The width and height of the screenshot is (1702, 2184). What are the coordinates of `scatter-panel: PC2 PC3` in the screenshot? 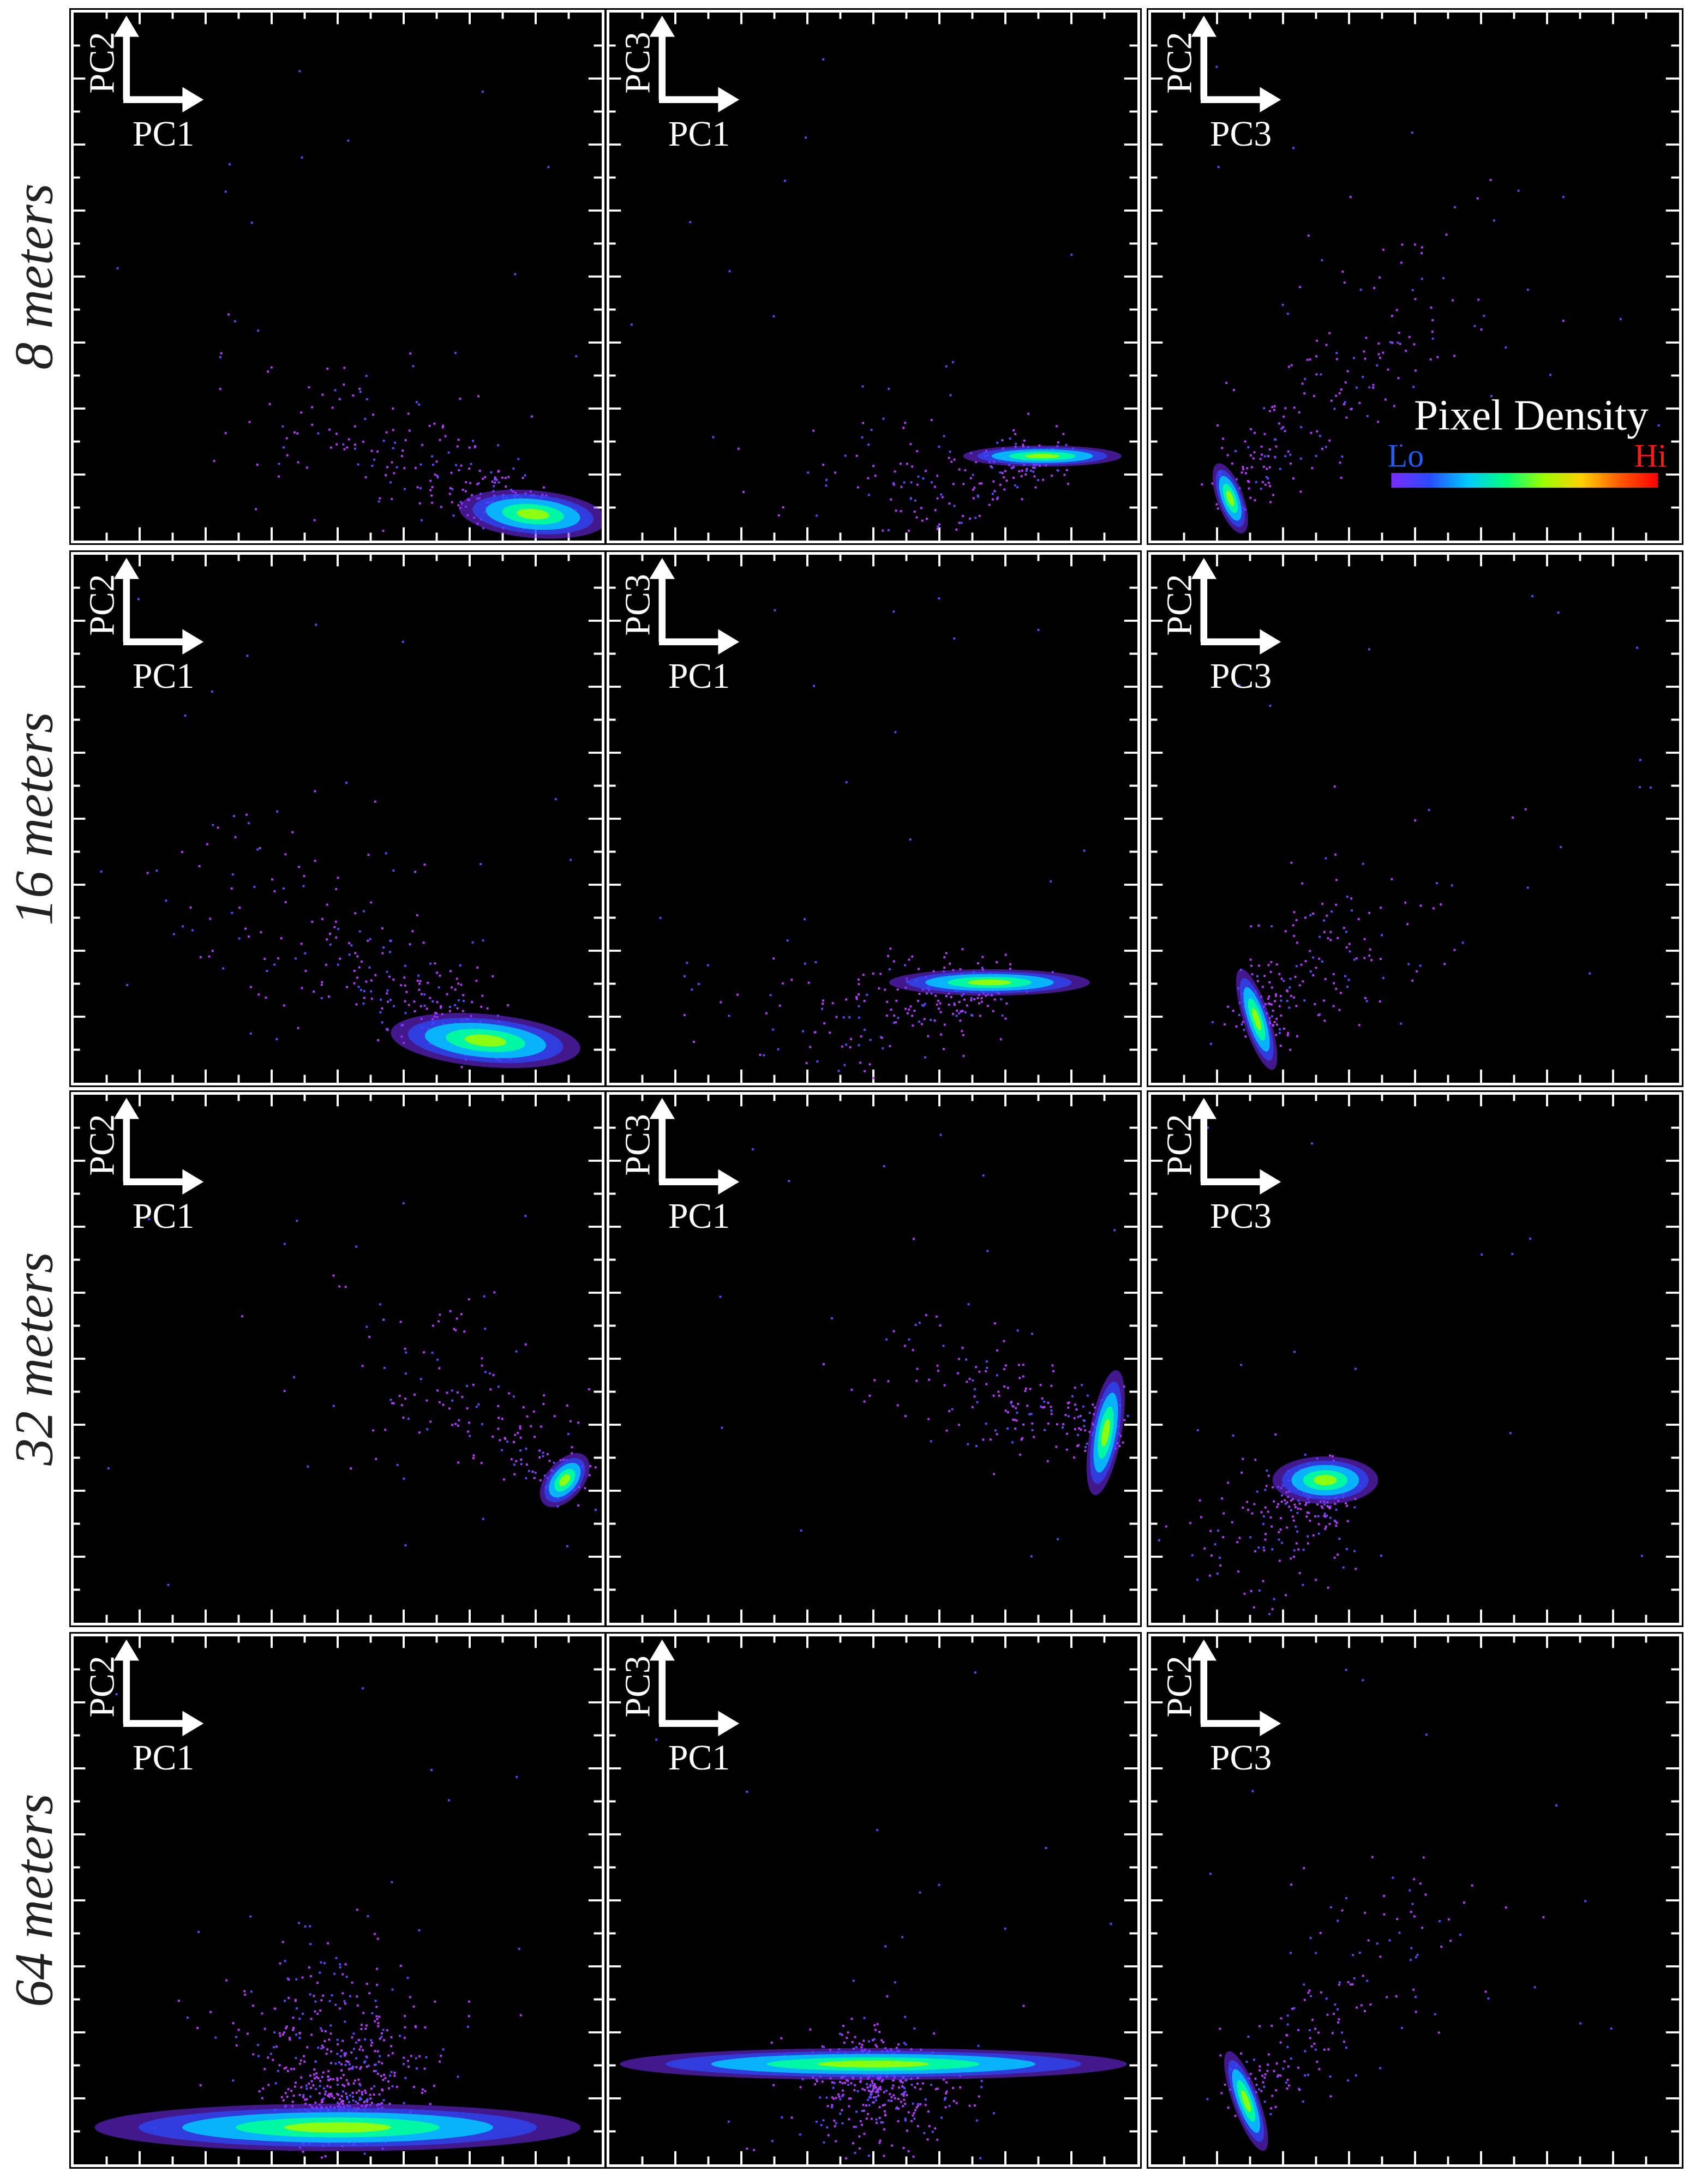 It's located at (1415, 1358).